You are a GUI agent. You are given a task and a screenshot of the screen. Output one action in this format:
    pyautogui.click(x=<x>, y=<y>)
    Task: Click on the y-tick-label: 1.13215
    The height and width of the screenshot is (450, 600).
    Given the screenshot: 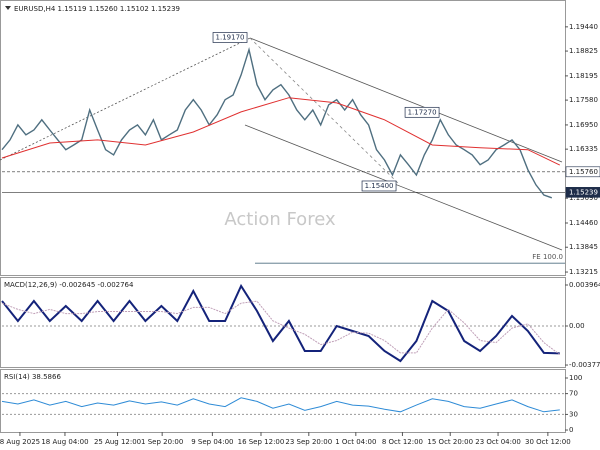 What is the action you would take?
    pyautogui.click(x=583, y=272)
    